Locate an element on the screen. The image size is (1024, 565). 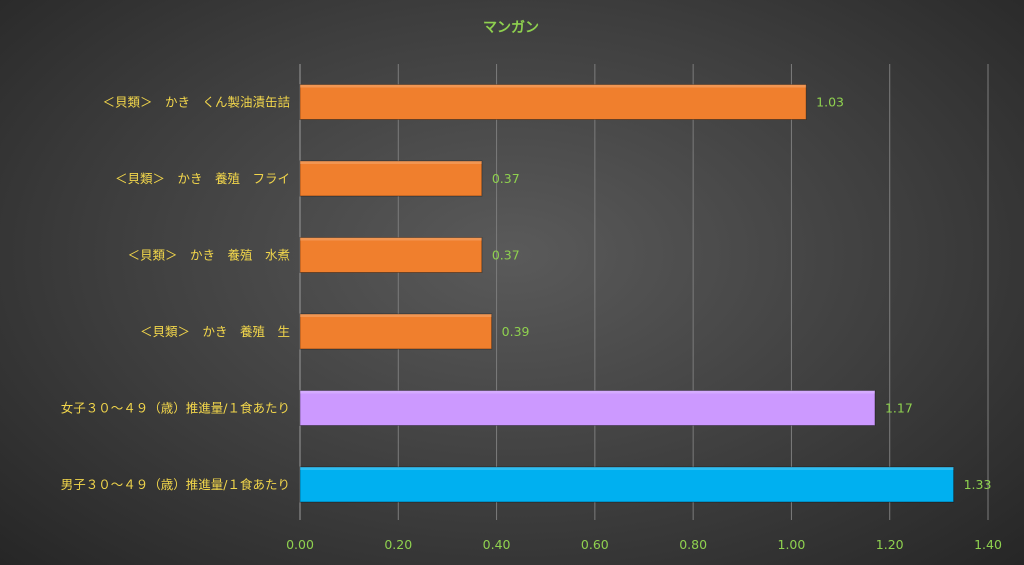
x-tick-label: 0.40 is located at coordinates (497, 544).